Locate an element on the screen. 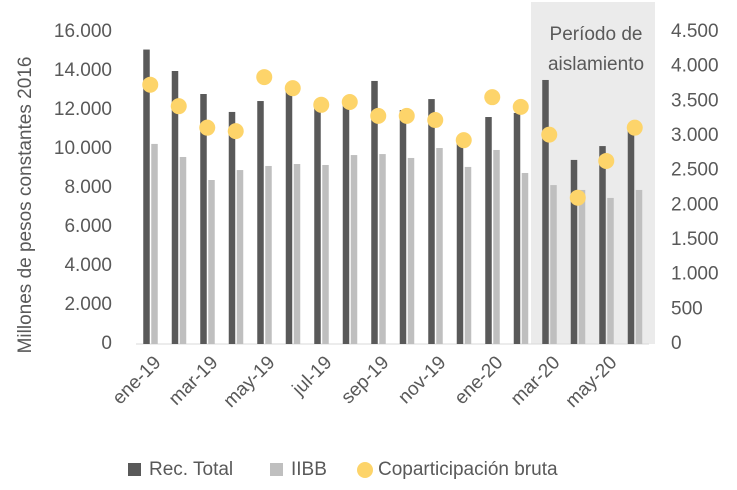 The height and width of the screenshot is (490, 737). y-tick-label: 6.000 is located at coordinates (88, 226).